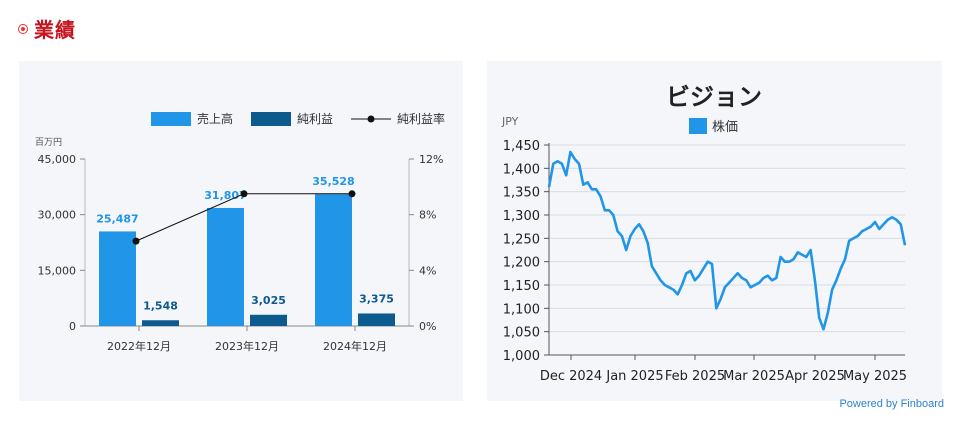 The width and height of the screenshot is (966, 427). Describe the element at coordinates (891, 404) in the screenshot. I see `powered-by-link: Powered by Finboard` at that location.